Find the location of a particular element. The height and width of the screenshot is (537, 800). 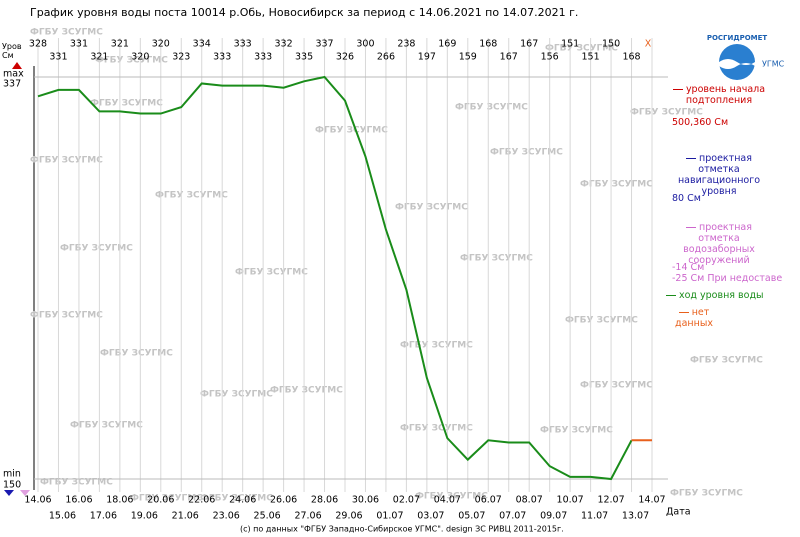

logo-sub: УГМС is located at coordinates (773, 64).